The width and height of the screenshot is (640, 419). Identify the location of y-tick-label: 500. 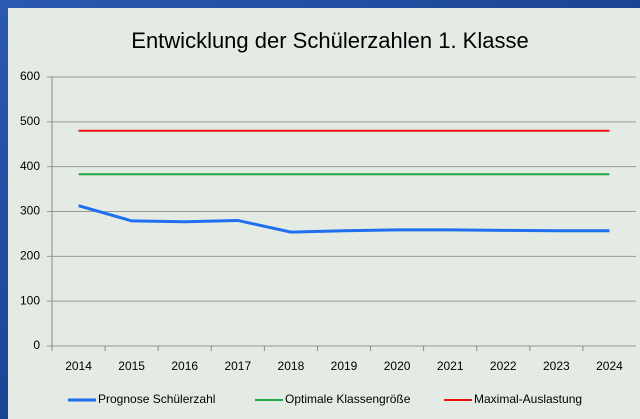
(30, 121).